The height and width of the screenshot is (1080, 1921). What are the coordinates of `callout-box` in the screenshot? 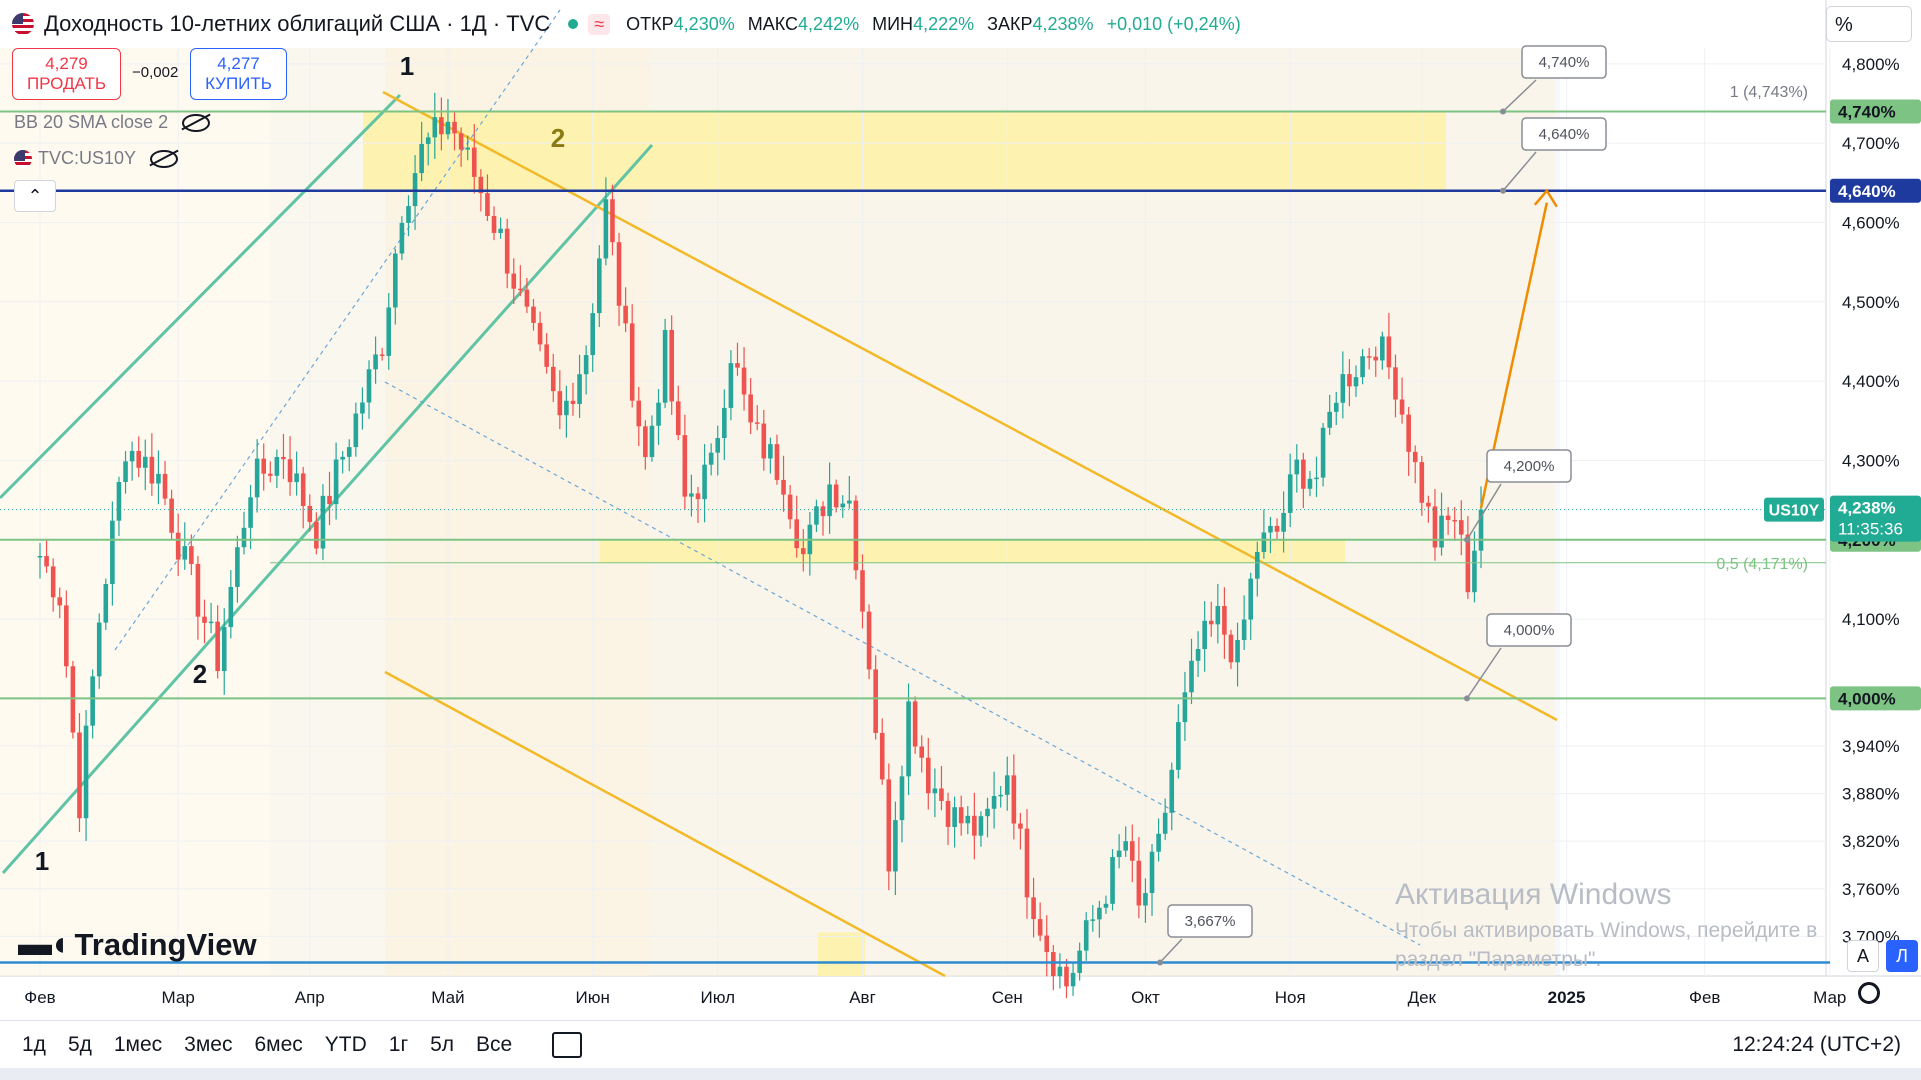 It's located at (1210, 921).